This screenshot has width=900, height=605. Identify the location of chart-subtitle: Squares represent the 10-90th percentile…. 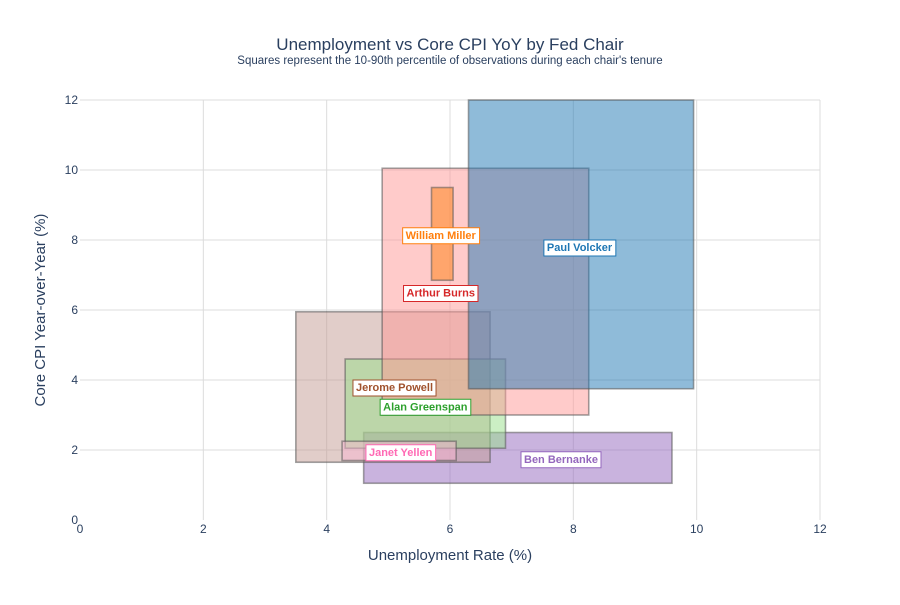
(449, 61).